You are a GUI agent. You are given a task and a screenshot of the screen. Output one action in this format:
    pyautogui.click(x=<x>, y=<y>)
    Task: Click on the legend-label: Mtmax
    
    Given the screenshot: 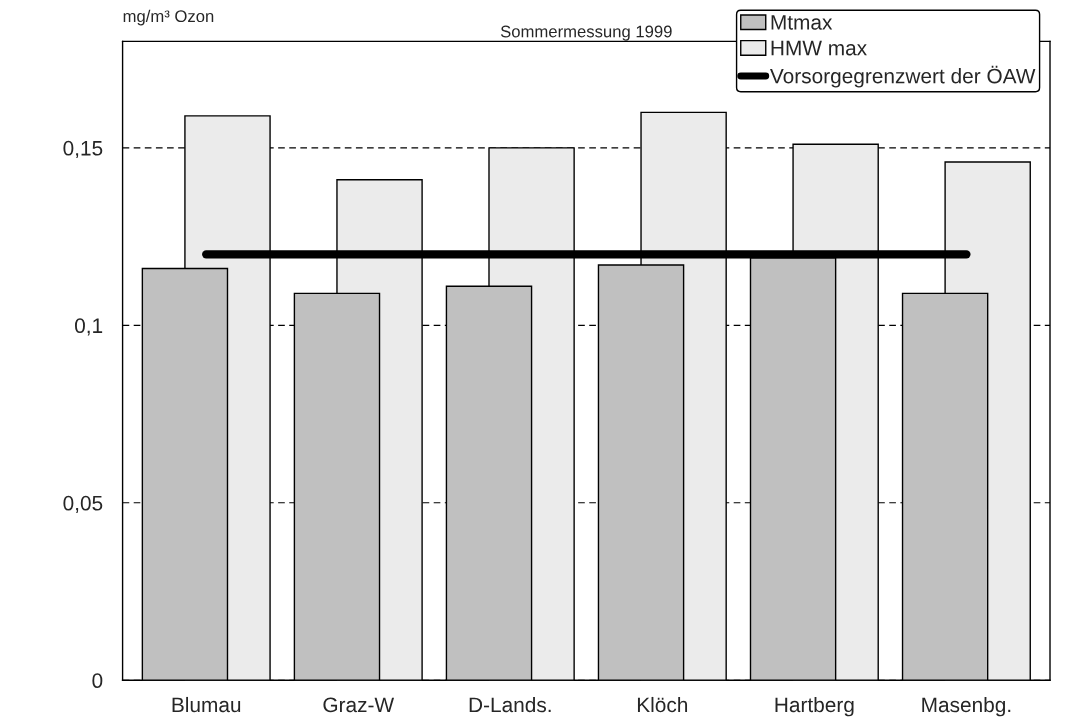 What is the action you would take?
    pyautogui.click(x=802, y=22)
    